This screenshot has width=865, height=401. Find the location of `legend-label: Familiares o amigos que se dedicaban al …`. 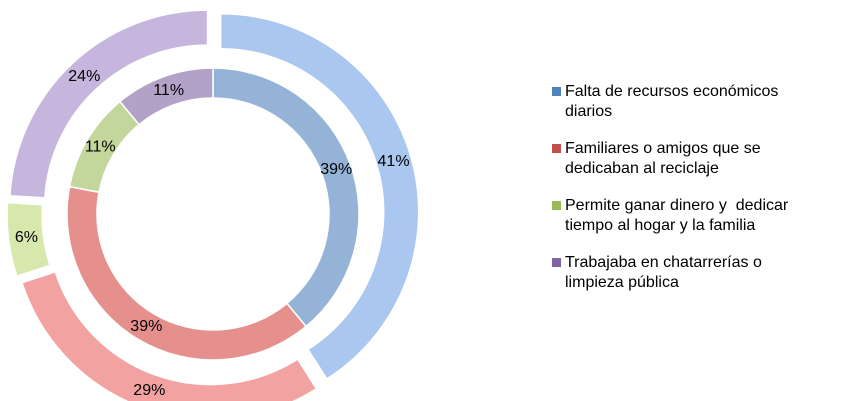

legend-label: Familiares o amigos que se dedicaban al … is located at coordinates (665, 158).